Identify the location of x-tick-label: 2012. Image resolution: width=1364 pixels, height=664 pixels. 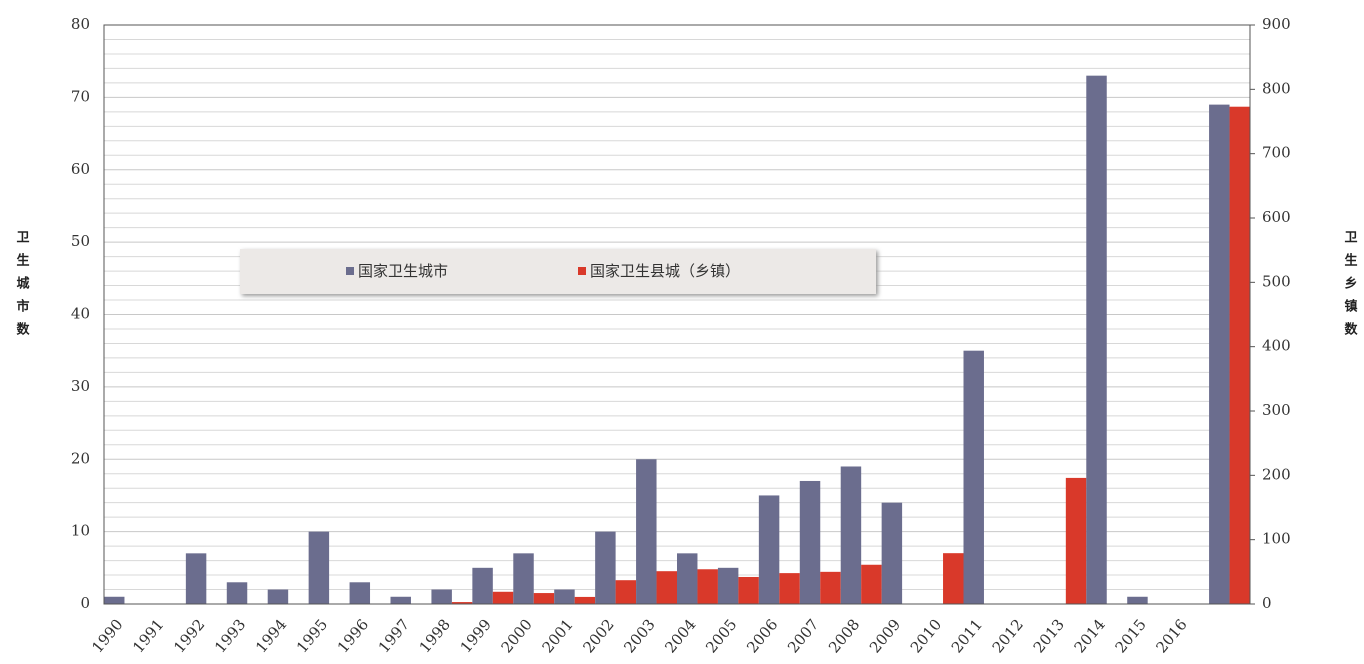
(1008, 636).